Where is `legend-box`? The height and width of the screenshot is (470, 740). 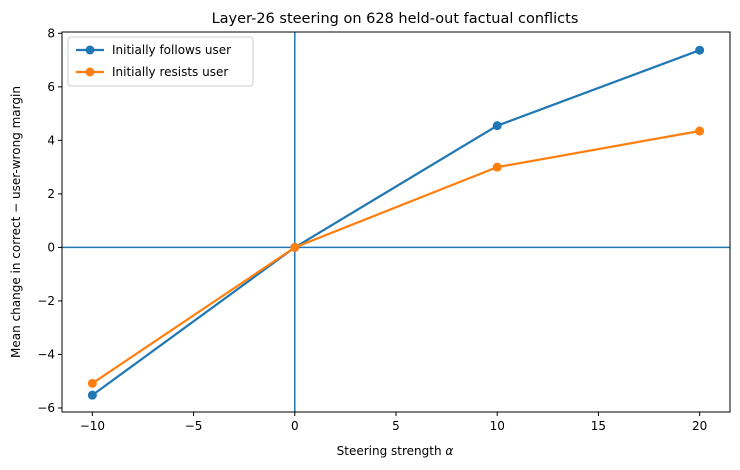
legend-box is located at coordinates (160, 61).